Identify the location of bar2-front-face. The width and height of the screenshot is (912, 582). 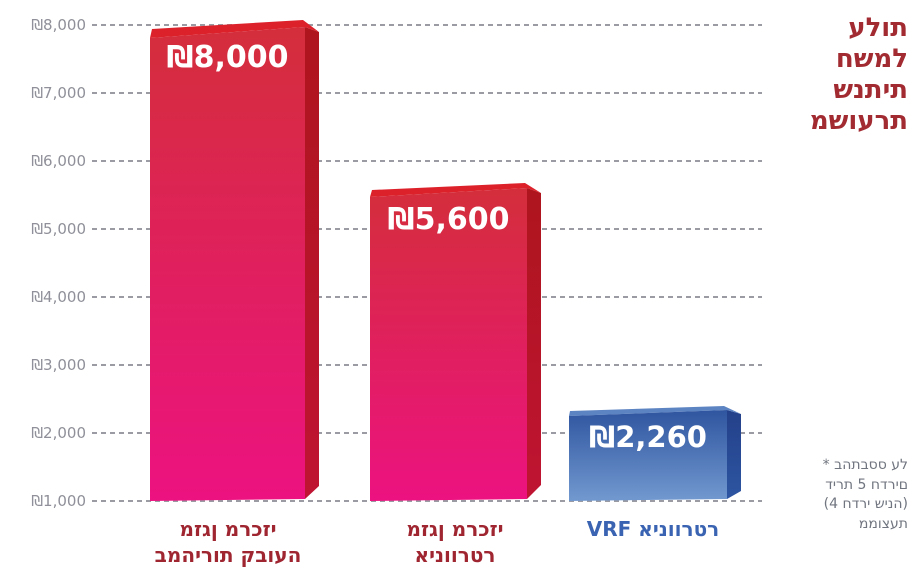
(448, 344).